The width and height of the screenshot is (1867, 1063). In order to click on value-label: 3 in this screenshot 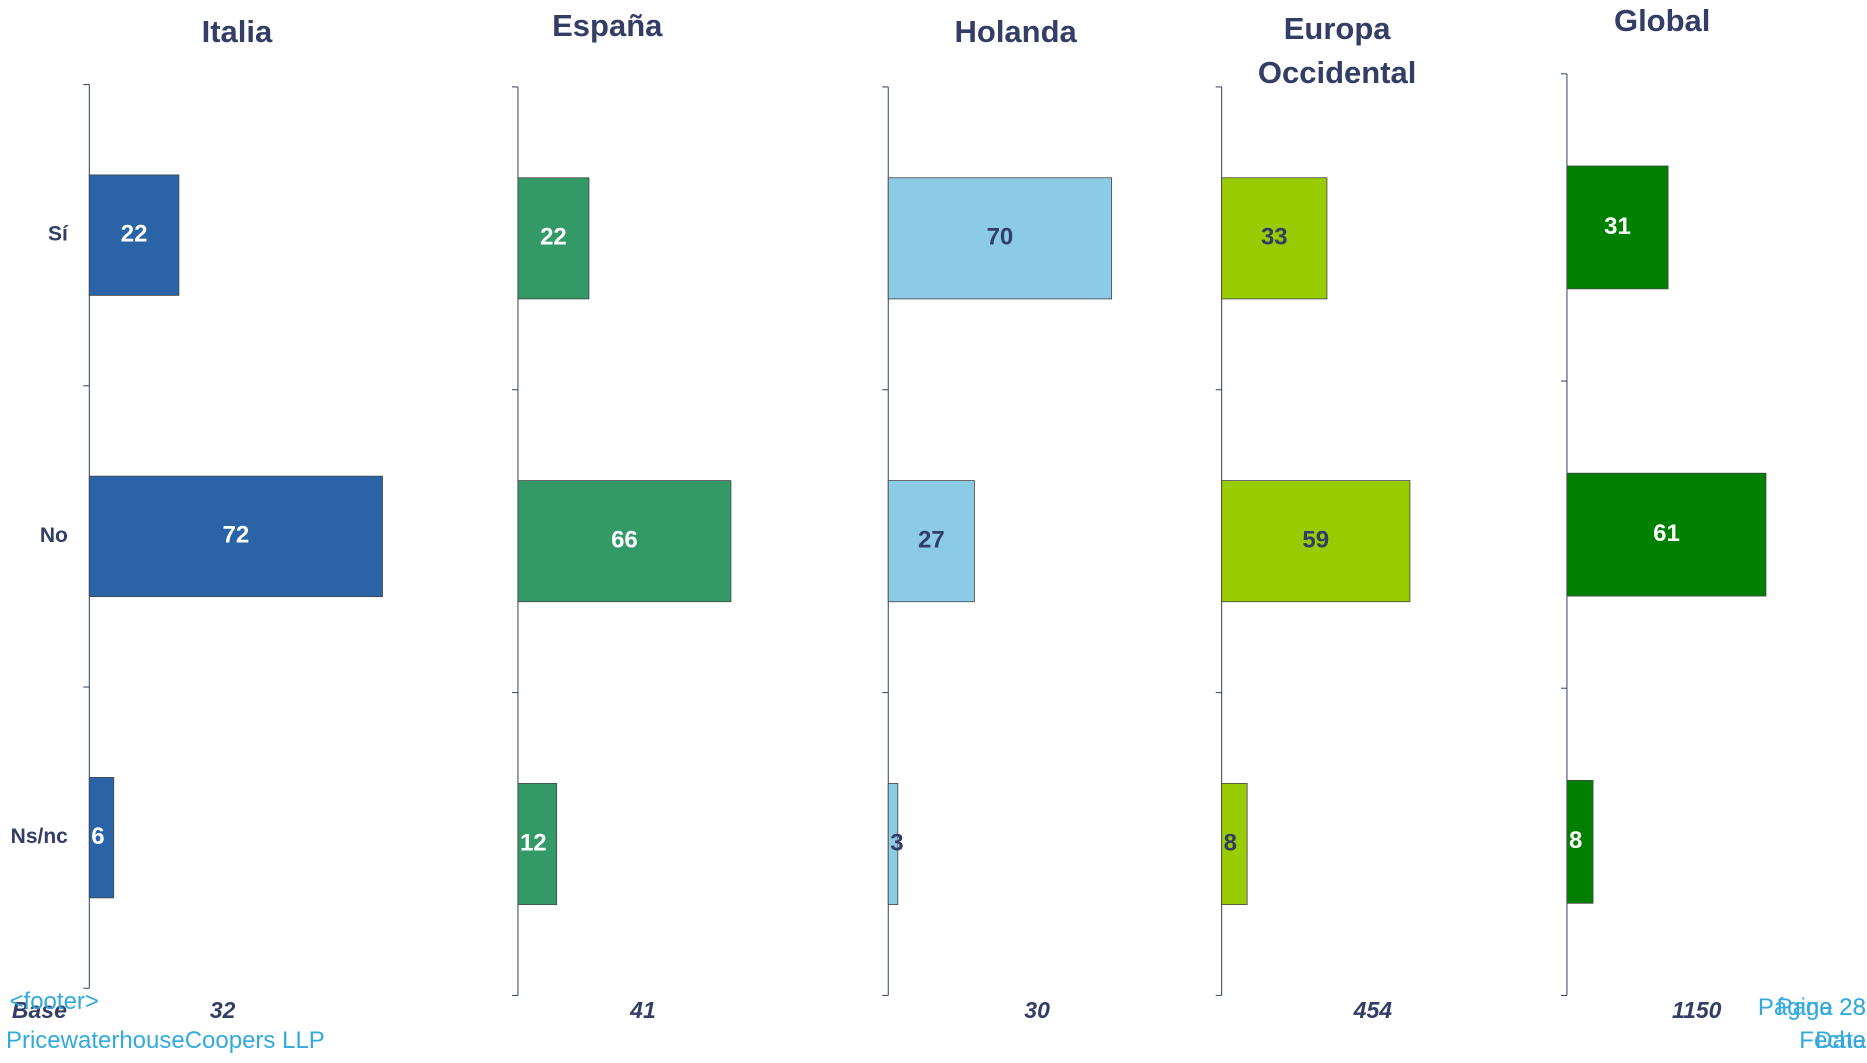, I will do `click(896, 842)`.